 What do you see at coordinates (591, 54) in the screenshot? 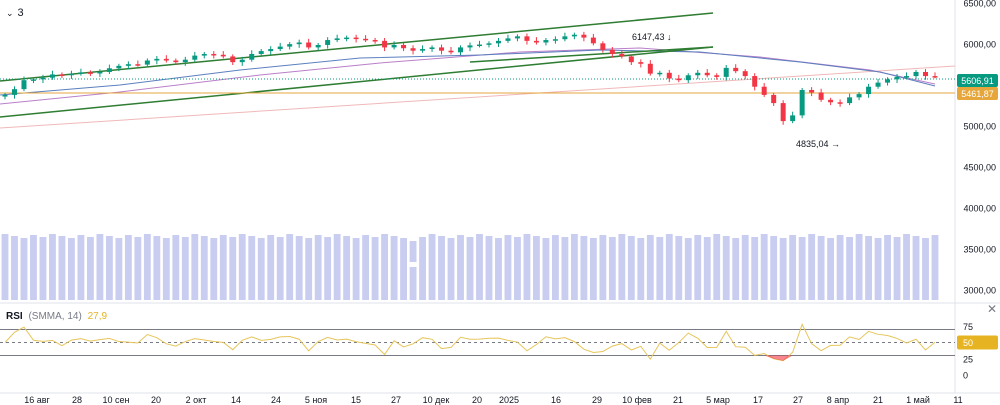
I see `trendline-segment` at bounding box center [591, 54].